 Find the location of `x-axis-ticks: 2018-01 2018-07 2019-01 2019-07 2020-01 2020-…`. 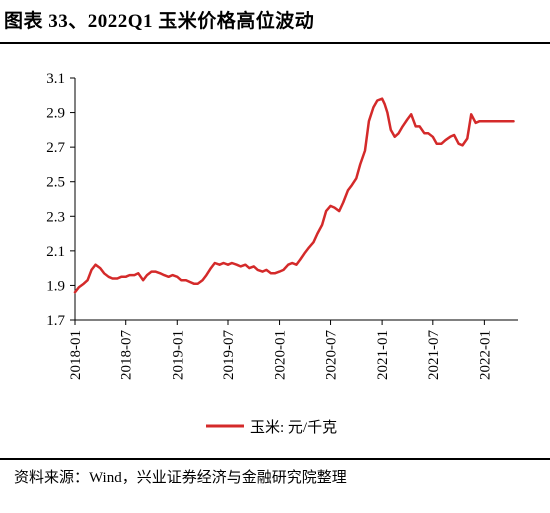

x-axis-ticks: 2018-01 2018-07 2019-01 2019-07 2020-01 2020-… is located at coordinates (280, 350).